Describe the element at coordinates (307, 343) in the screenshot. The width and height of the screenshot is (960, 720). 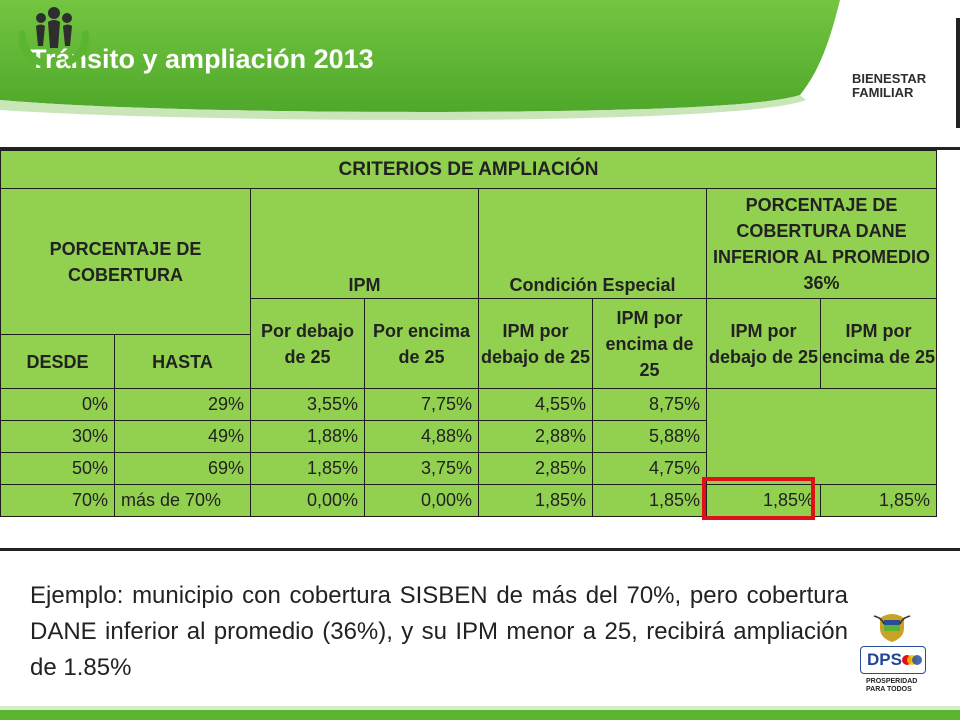
I see `sub-ipm-below: Por debajo de 25` at that location.